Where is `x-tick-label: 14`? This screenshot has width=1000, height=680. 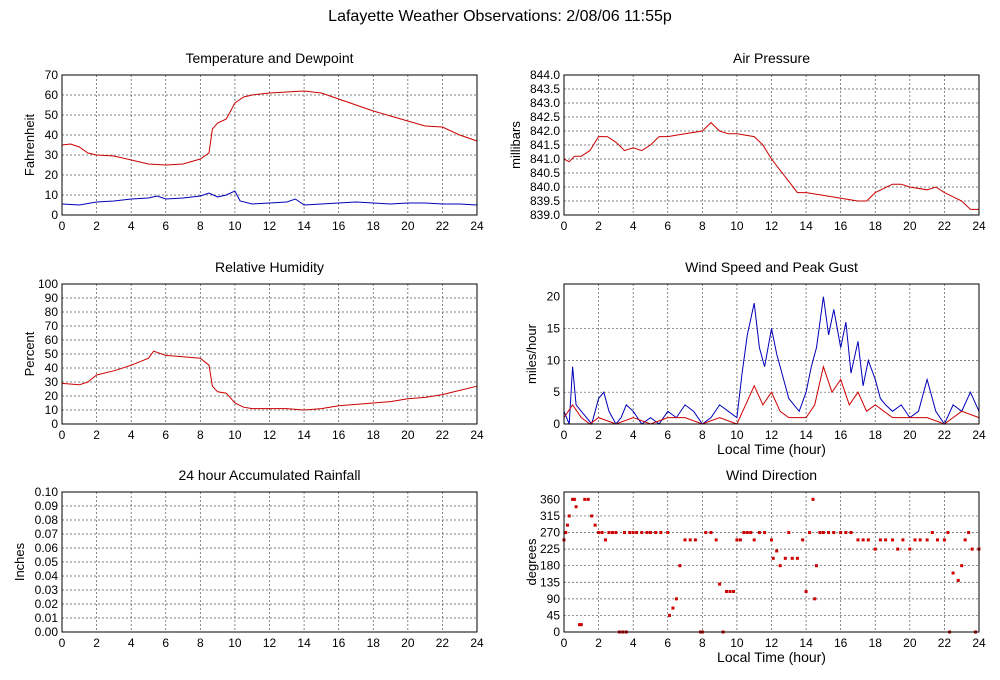 x-tick-label: 14 is located at coordinates (304, 226).